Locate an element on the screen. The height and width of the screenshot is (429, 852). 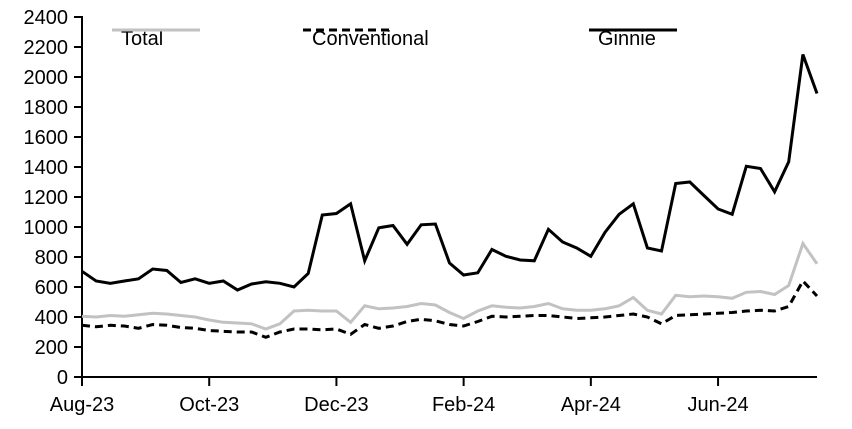
x-tick-label-Jun-24: Jun-24 is located at coordinates (717, 405).